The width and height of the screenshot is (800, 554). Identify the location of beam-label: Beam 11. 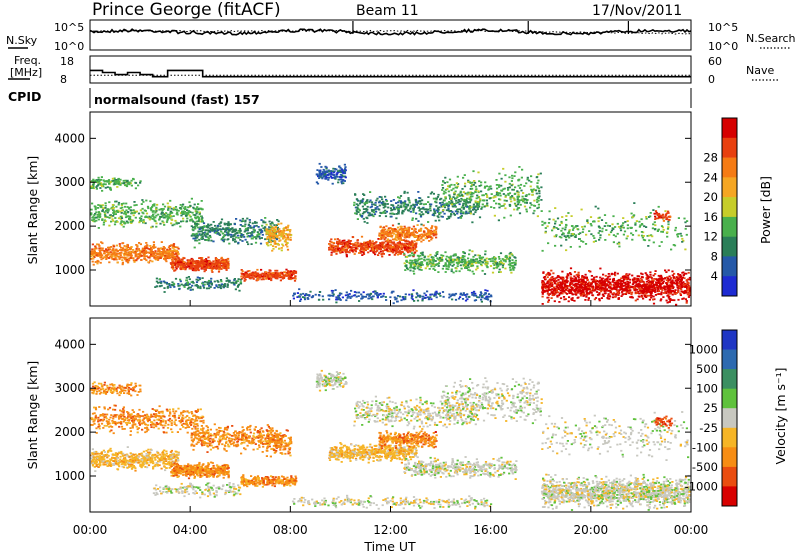
(387, 11).